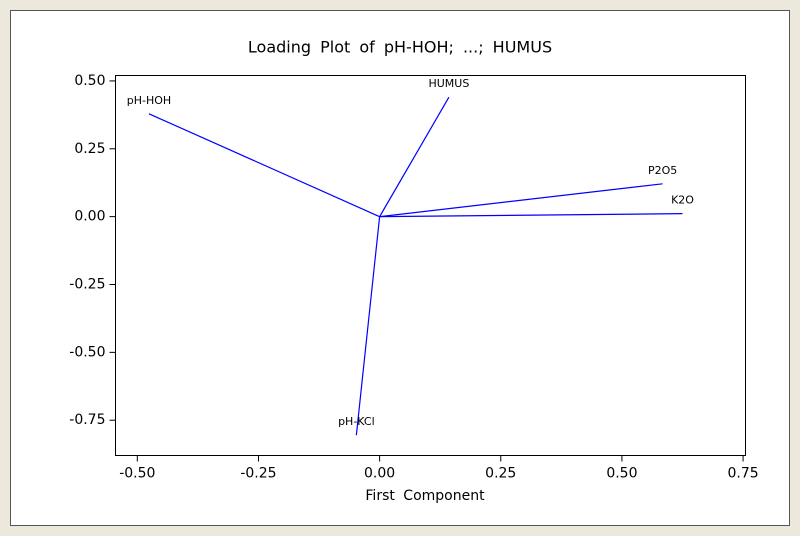  What do you see at coordinates (89, 149) in the screenshot?
I see `y-tick-label: 0.25` at bounding box center [89, 149].